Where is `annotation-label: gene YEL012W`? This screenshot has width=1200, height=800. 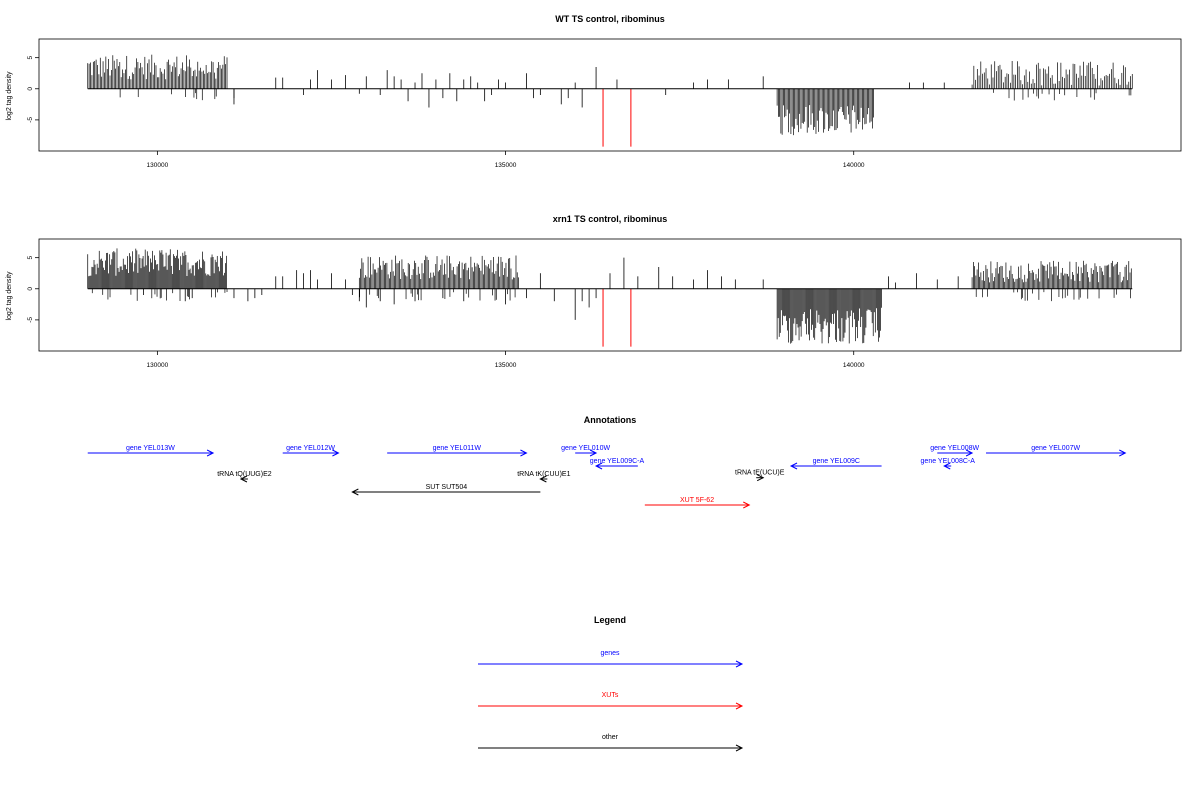 annotation-label: gene YEL012W is located at coordinates (310, 448).